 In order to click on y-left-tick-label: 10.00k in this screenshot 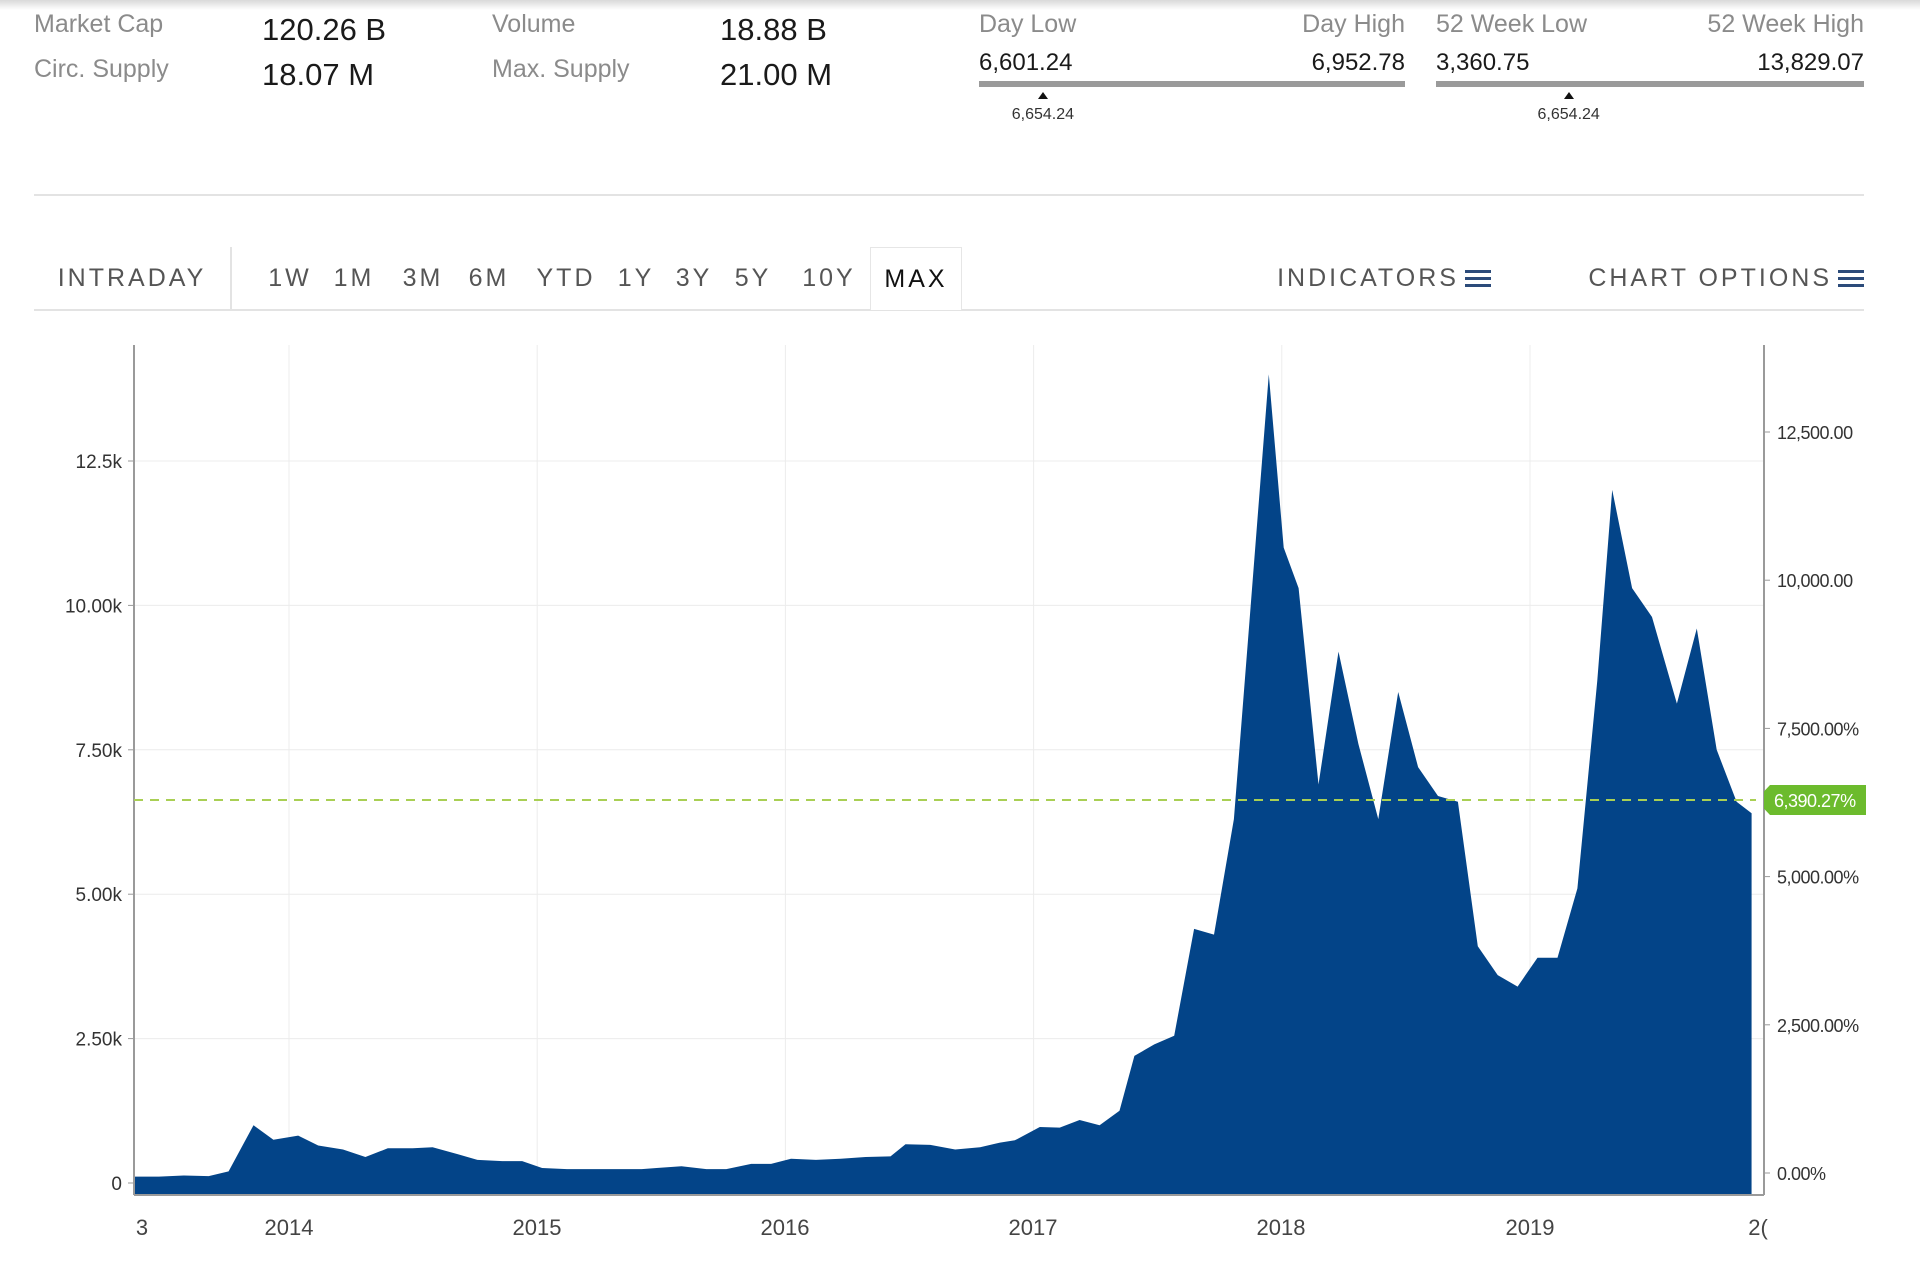, I will do `click(94, 606)`.